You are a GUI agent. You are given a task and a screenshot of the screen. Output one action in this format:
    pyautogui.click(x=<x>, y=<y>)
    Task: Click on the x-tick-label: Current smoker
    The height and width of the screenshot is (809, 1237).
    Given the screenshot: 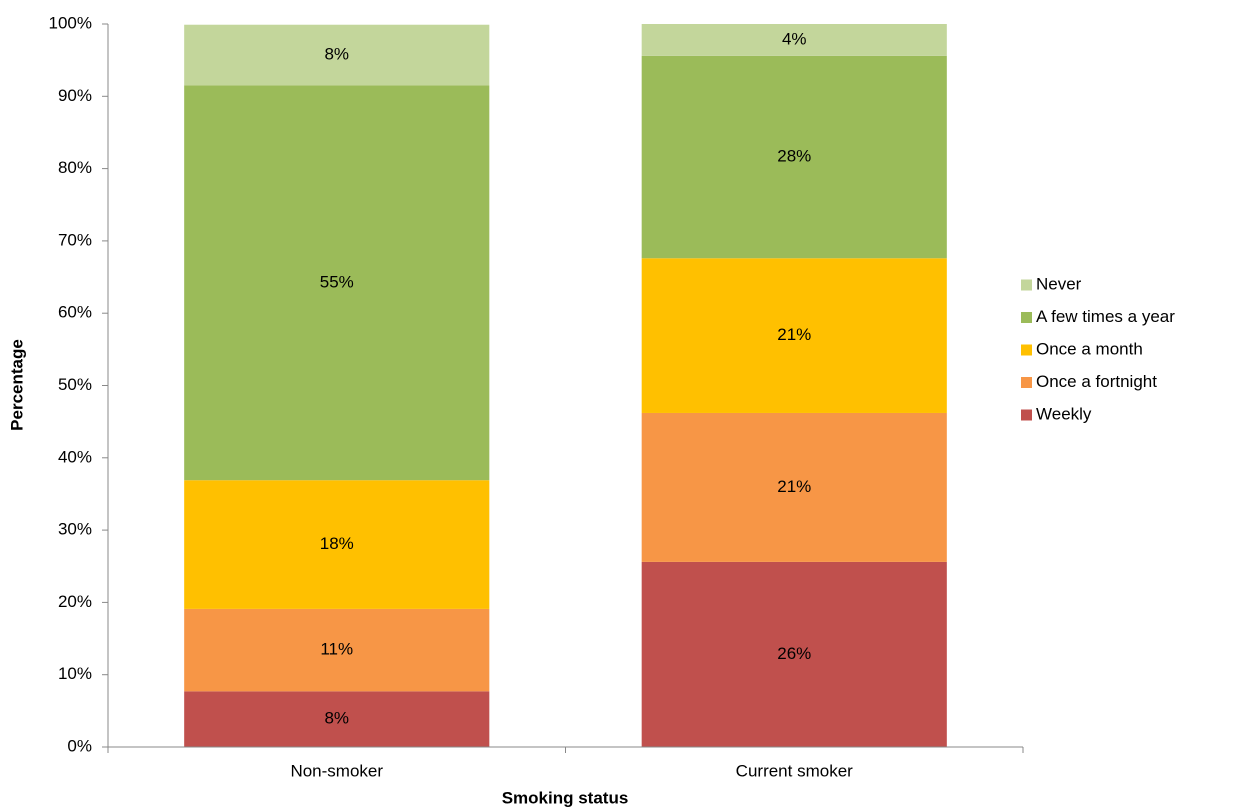 What is the action you would take?
    pyautogui.click(x=794, y=770)
    